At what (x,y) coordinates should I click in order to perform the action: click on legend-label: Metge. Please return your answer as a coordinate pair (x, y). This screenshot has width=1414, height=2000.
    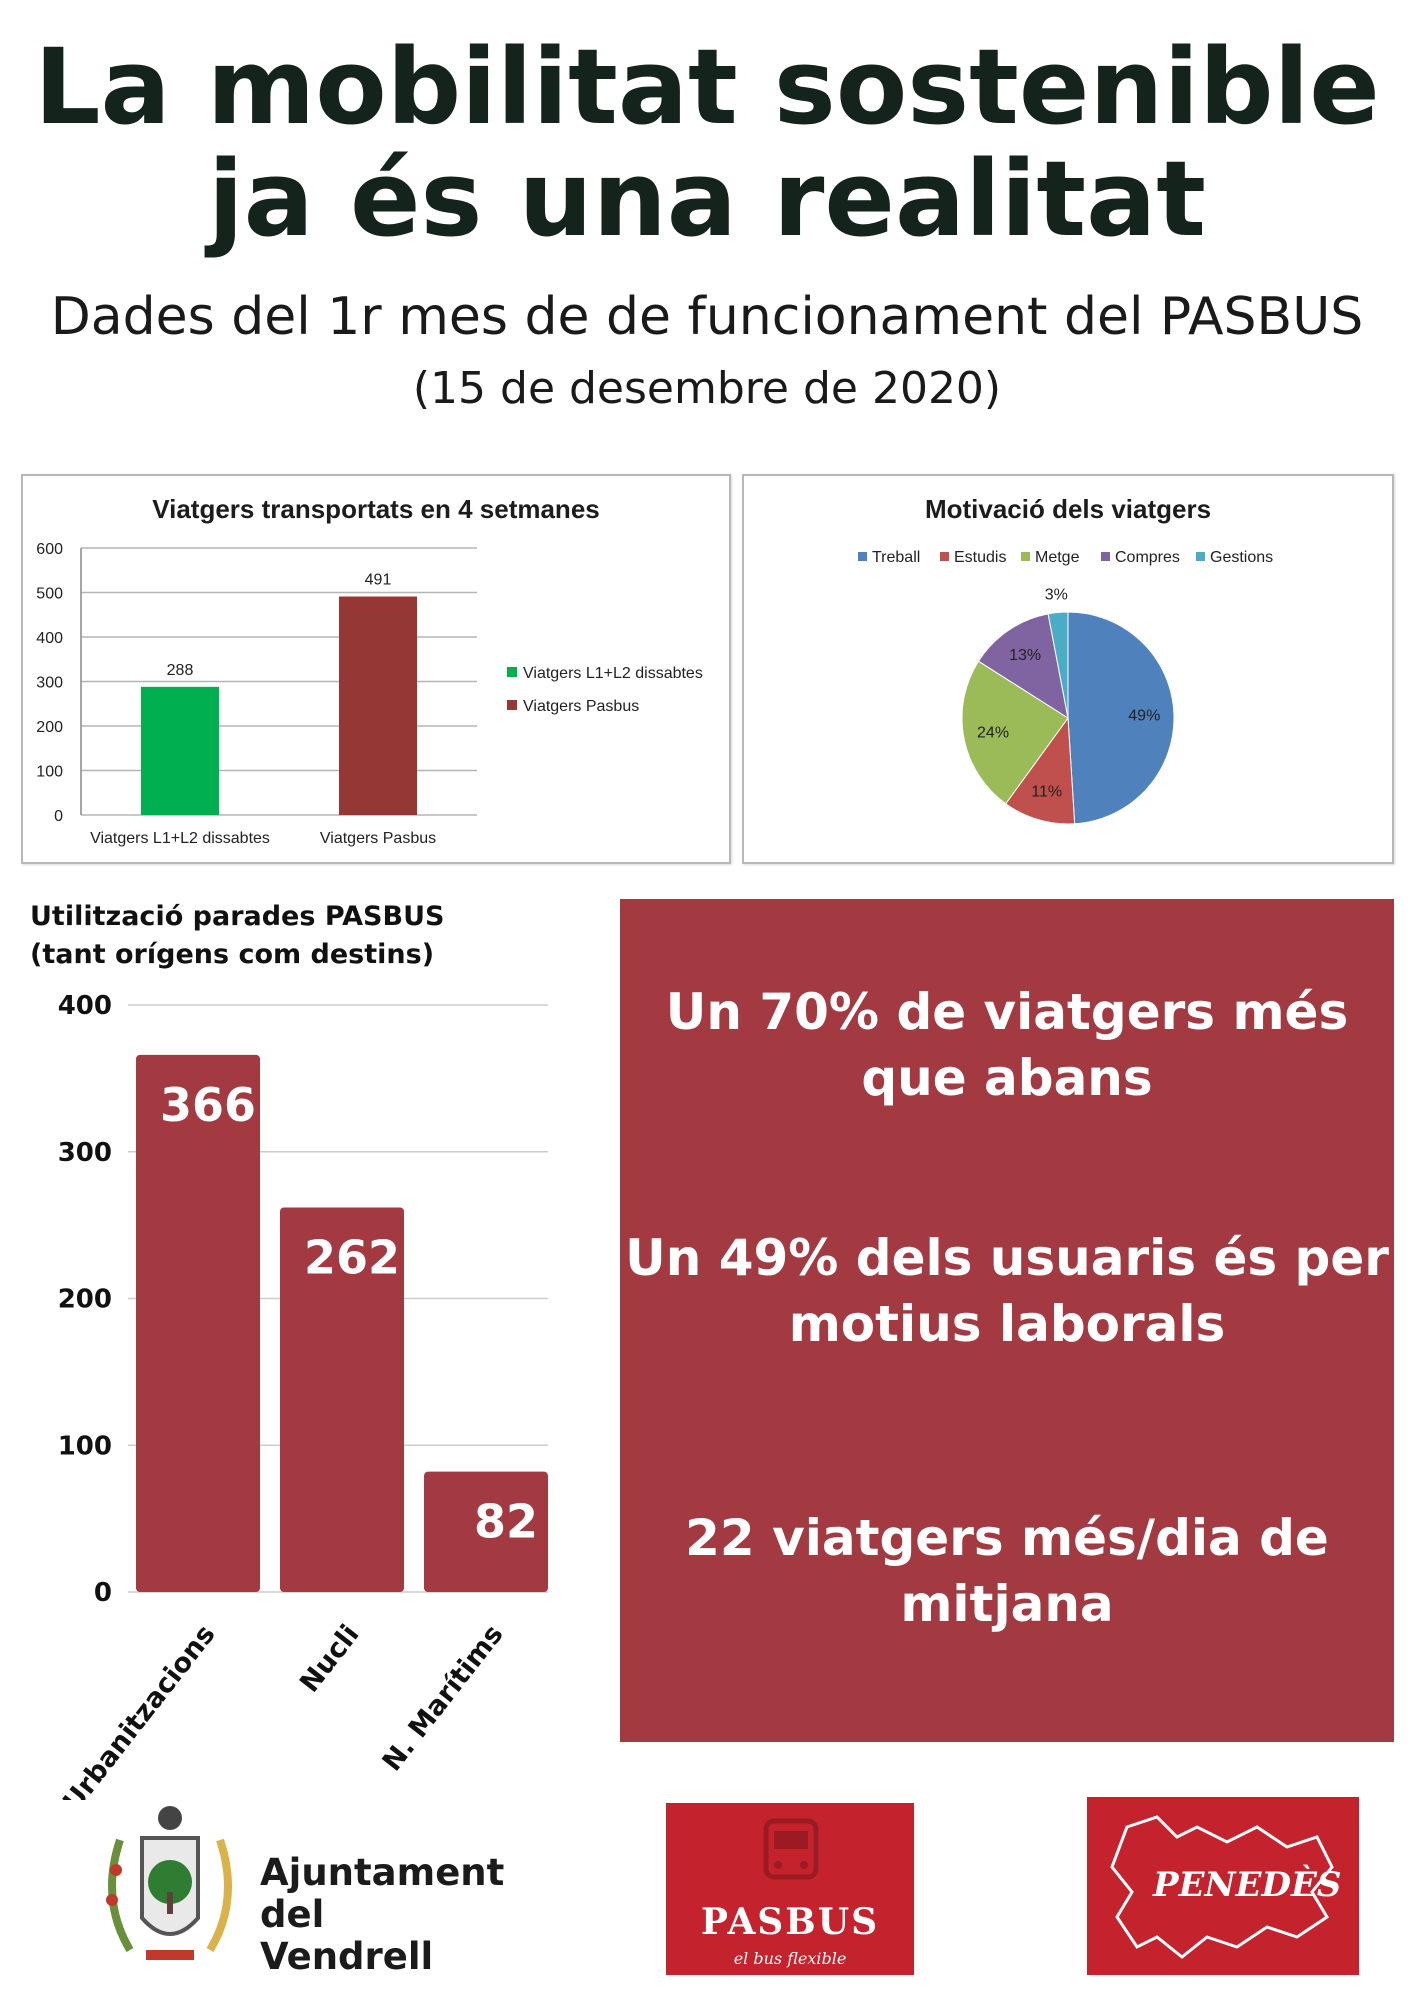
    Looking at the image, I should click on (1057, 557).